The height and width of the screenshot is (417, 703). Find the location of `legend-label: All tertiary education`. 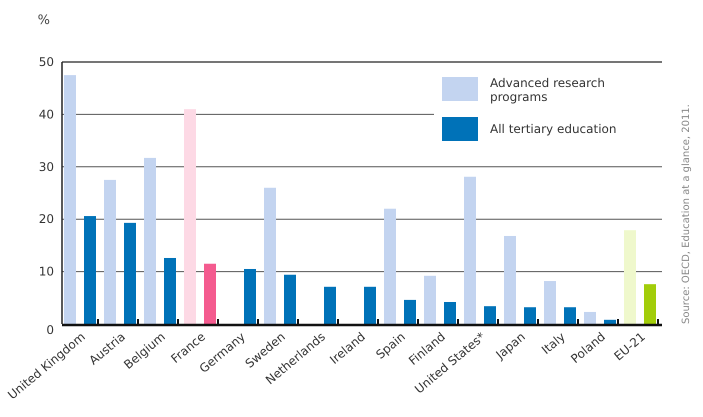

legend-label: All tertiary education is located at coordinates (553, 129).